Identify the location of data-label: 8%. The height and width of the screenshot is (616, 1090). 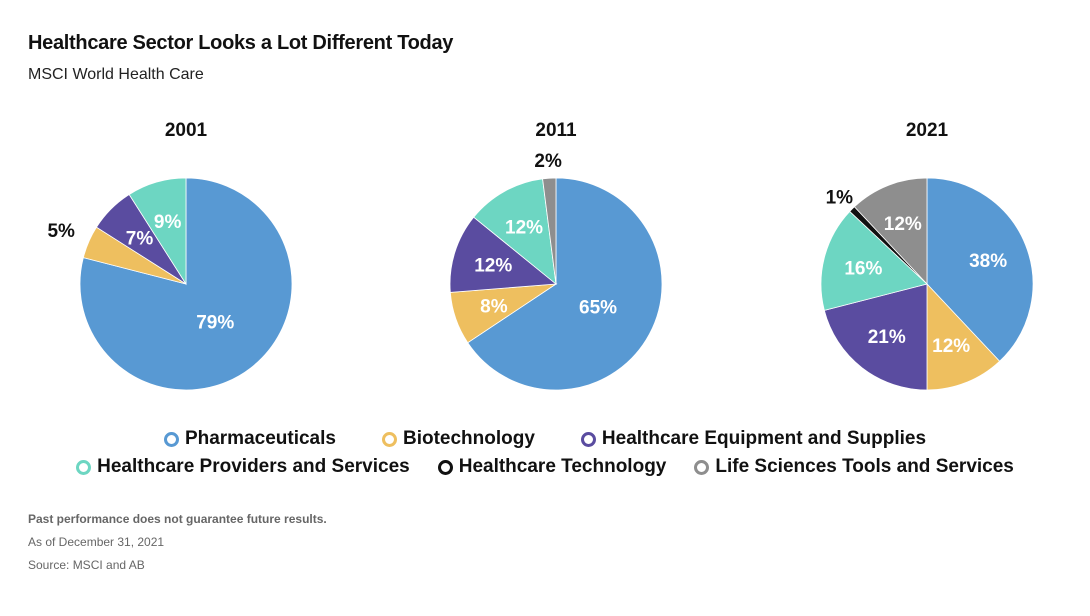
(494, 306).